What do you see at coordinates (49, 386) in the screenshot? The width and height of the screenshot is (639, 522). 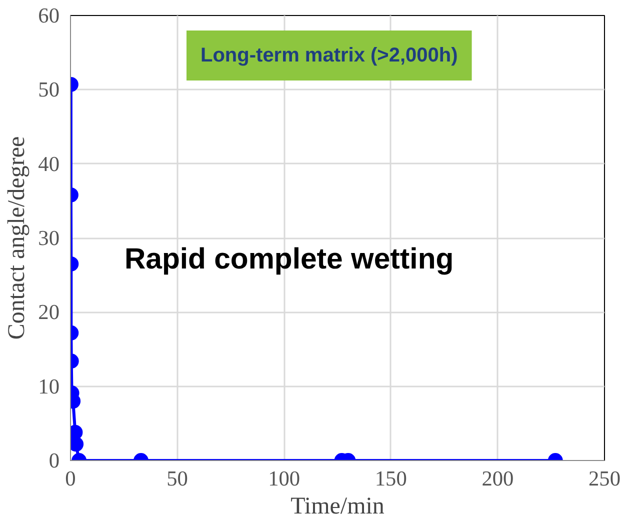 I see `y-tick-label: 10` at bounding box center [49, 386].